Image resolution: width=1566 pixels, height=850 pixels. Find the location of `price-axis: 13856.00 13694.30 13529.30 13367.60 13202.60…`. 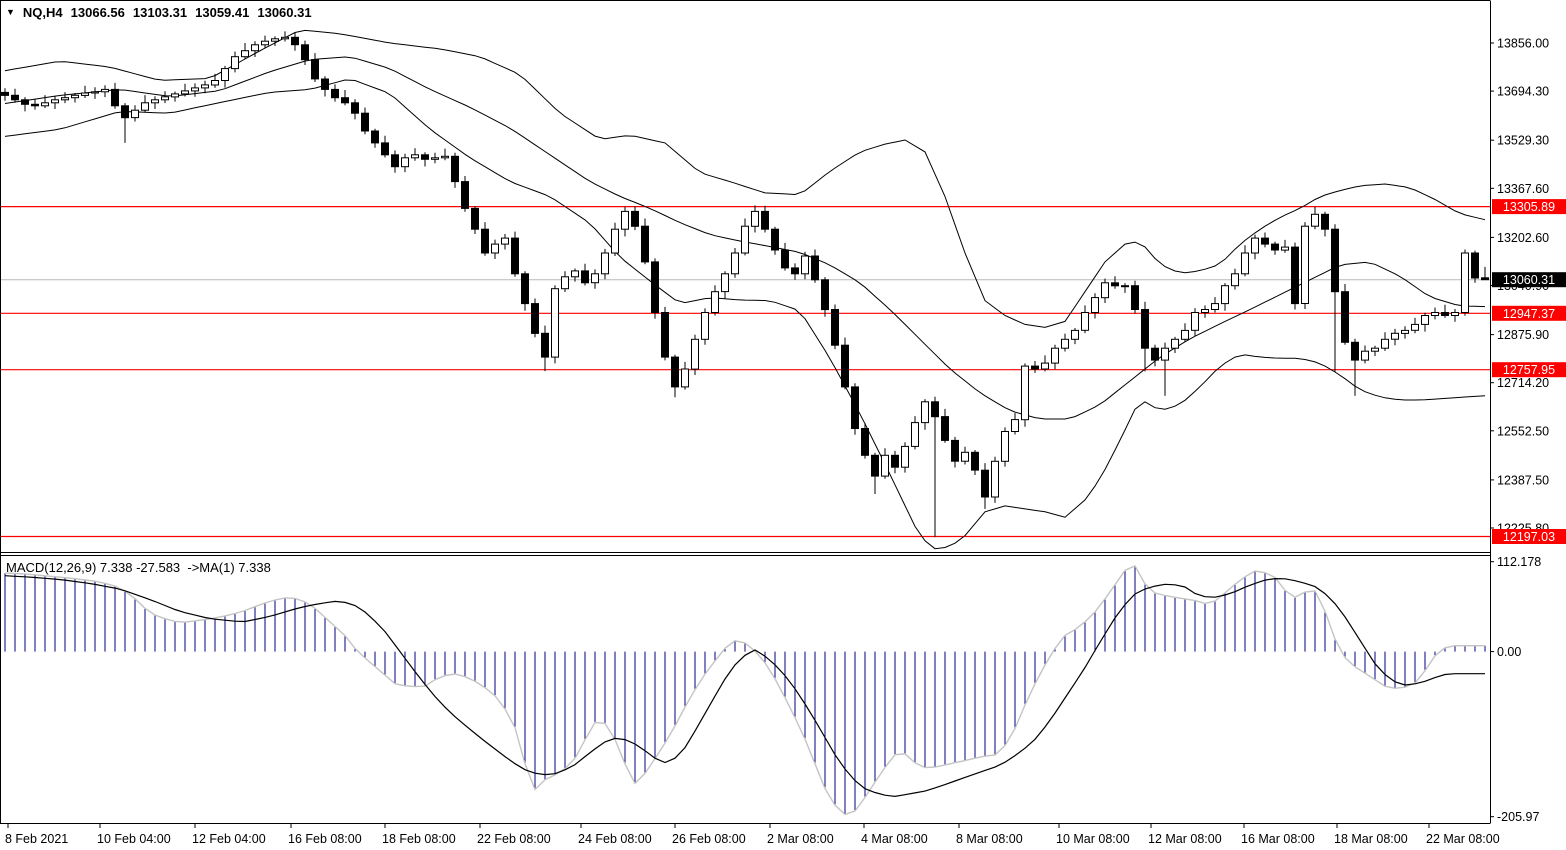

price-axis: 13856.00 13694.30 13529.30 13367.60 13202.60… is located at coordinates (1528, 431).